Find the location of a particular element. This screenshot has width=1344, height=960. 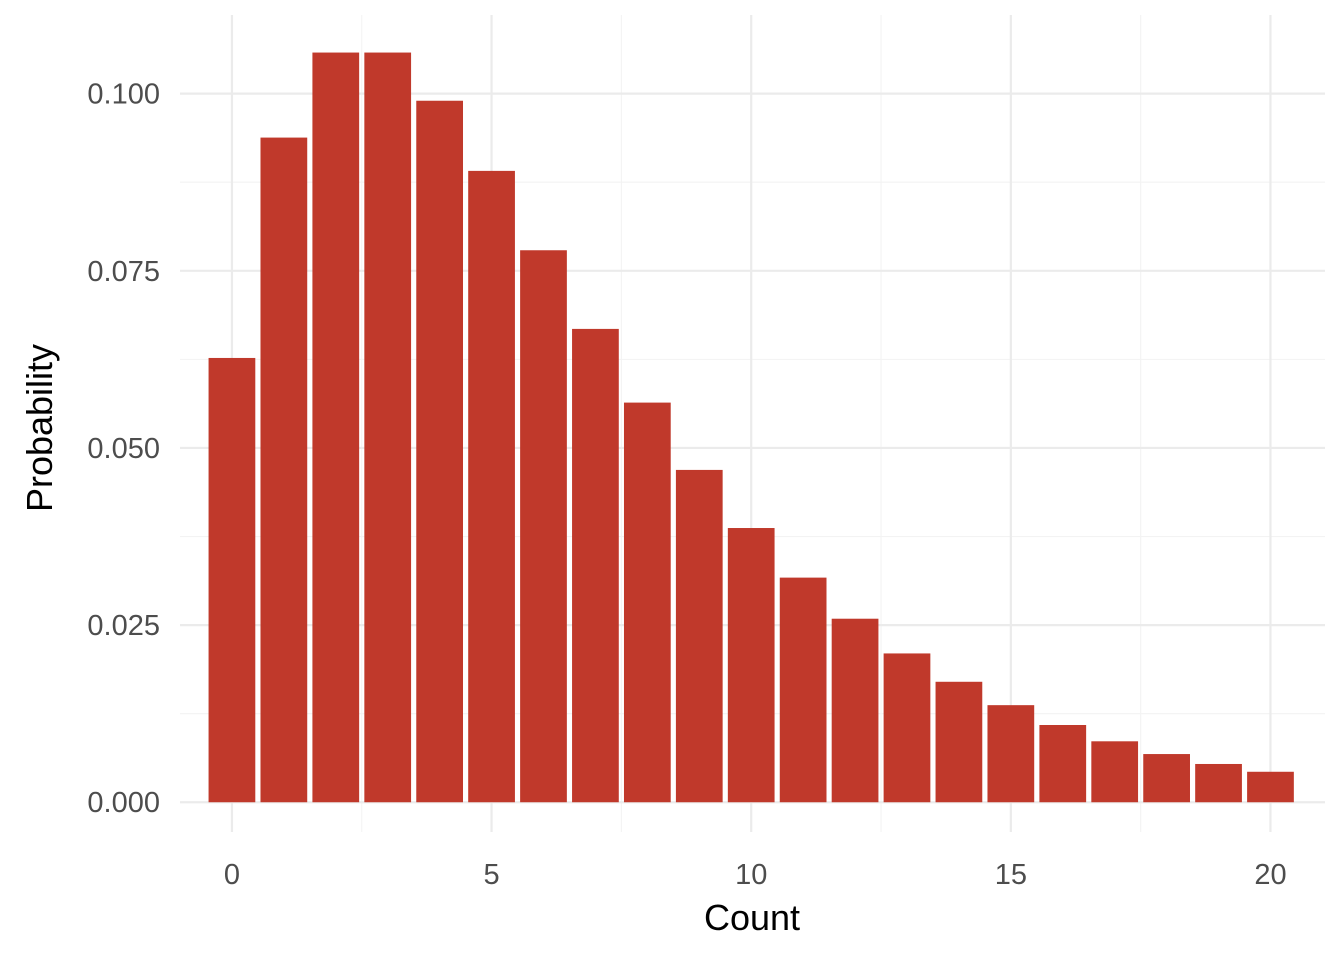

x-axis-title: Count is located at coordinates (752, 917).